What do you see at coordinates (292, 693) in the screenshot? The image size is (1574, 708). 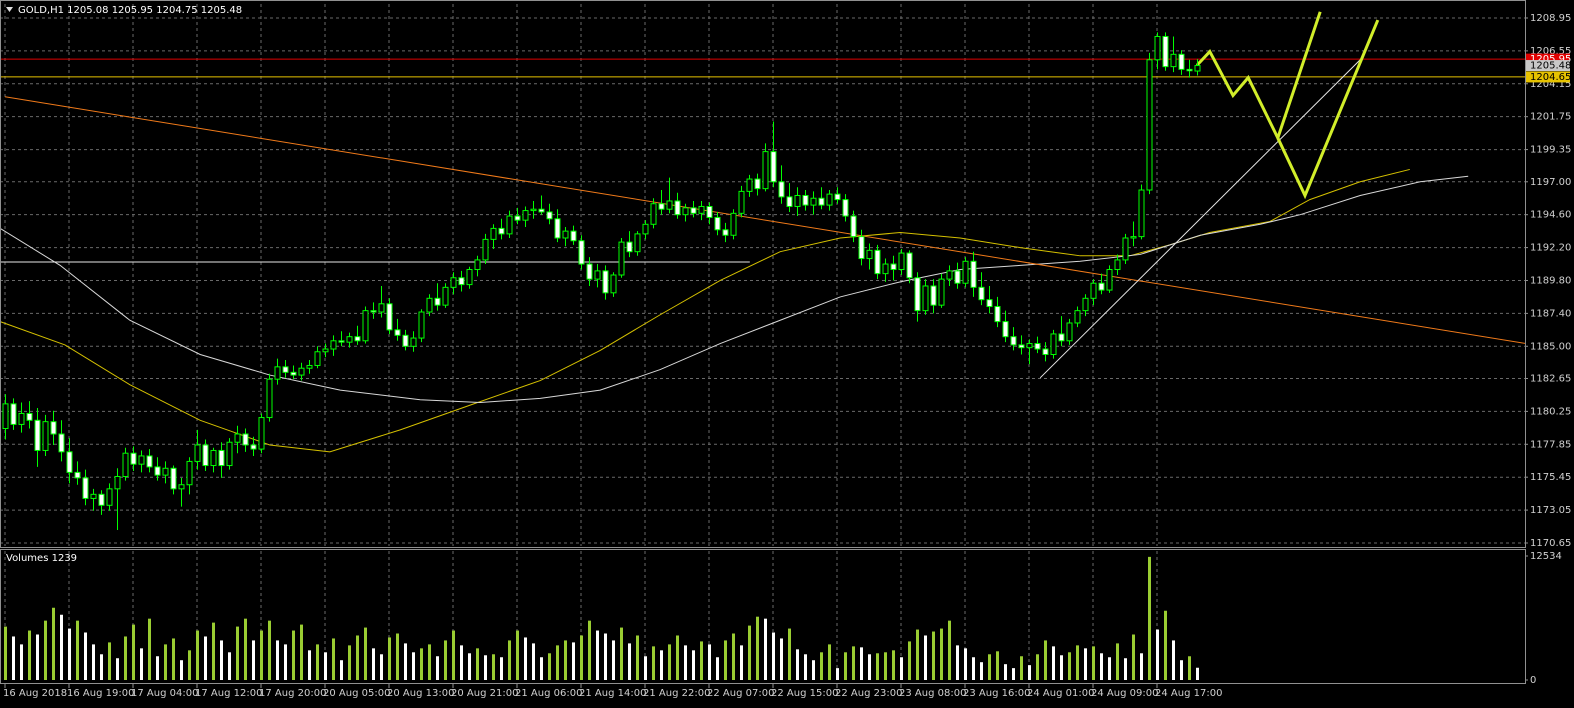 I see `x-tick-label: 17 Aug 20:00` at bounding box center [292, 693].